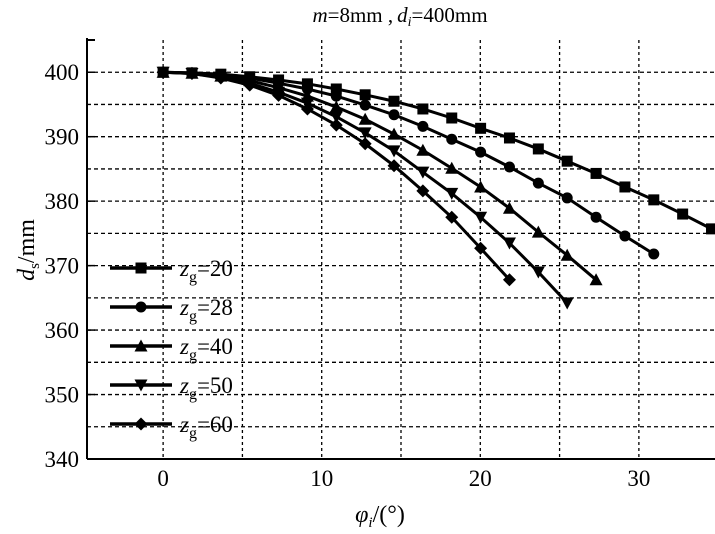 The image size is (715, 534). I want to click on legend-label: zg=28, so click(206, 310).